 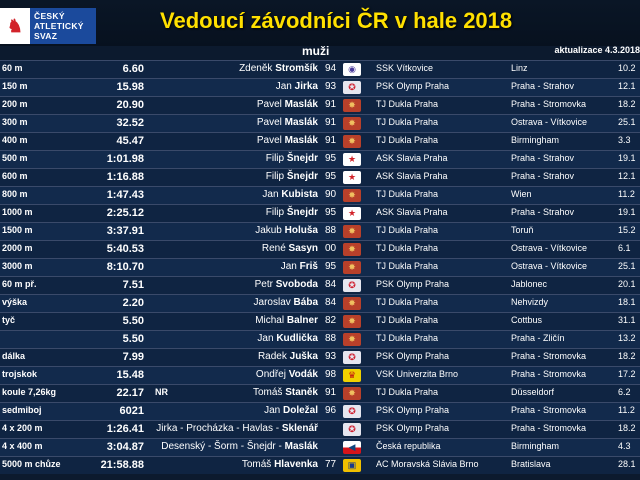 I want to click on year-cell: 95, so click(x=331, y=266).